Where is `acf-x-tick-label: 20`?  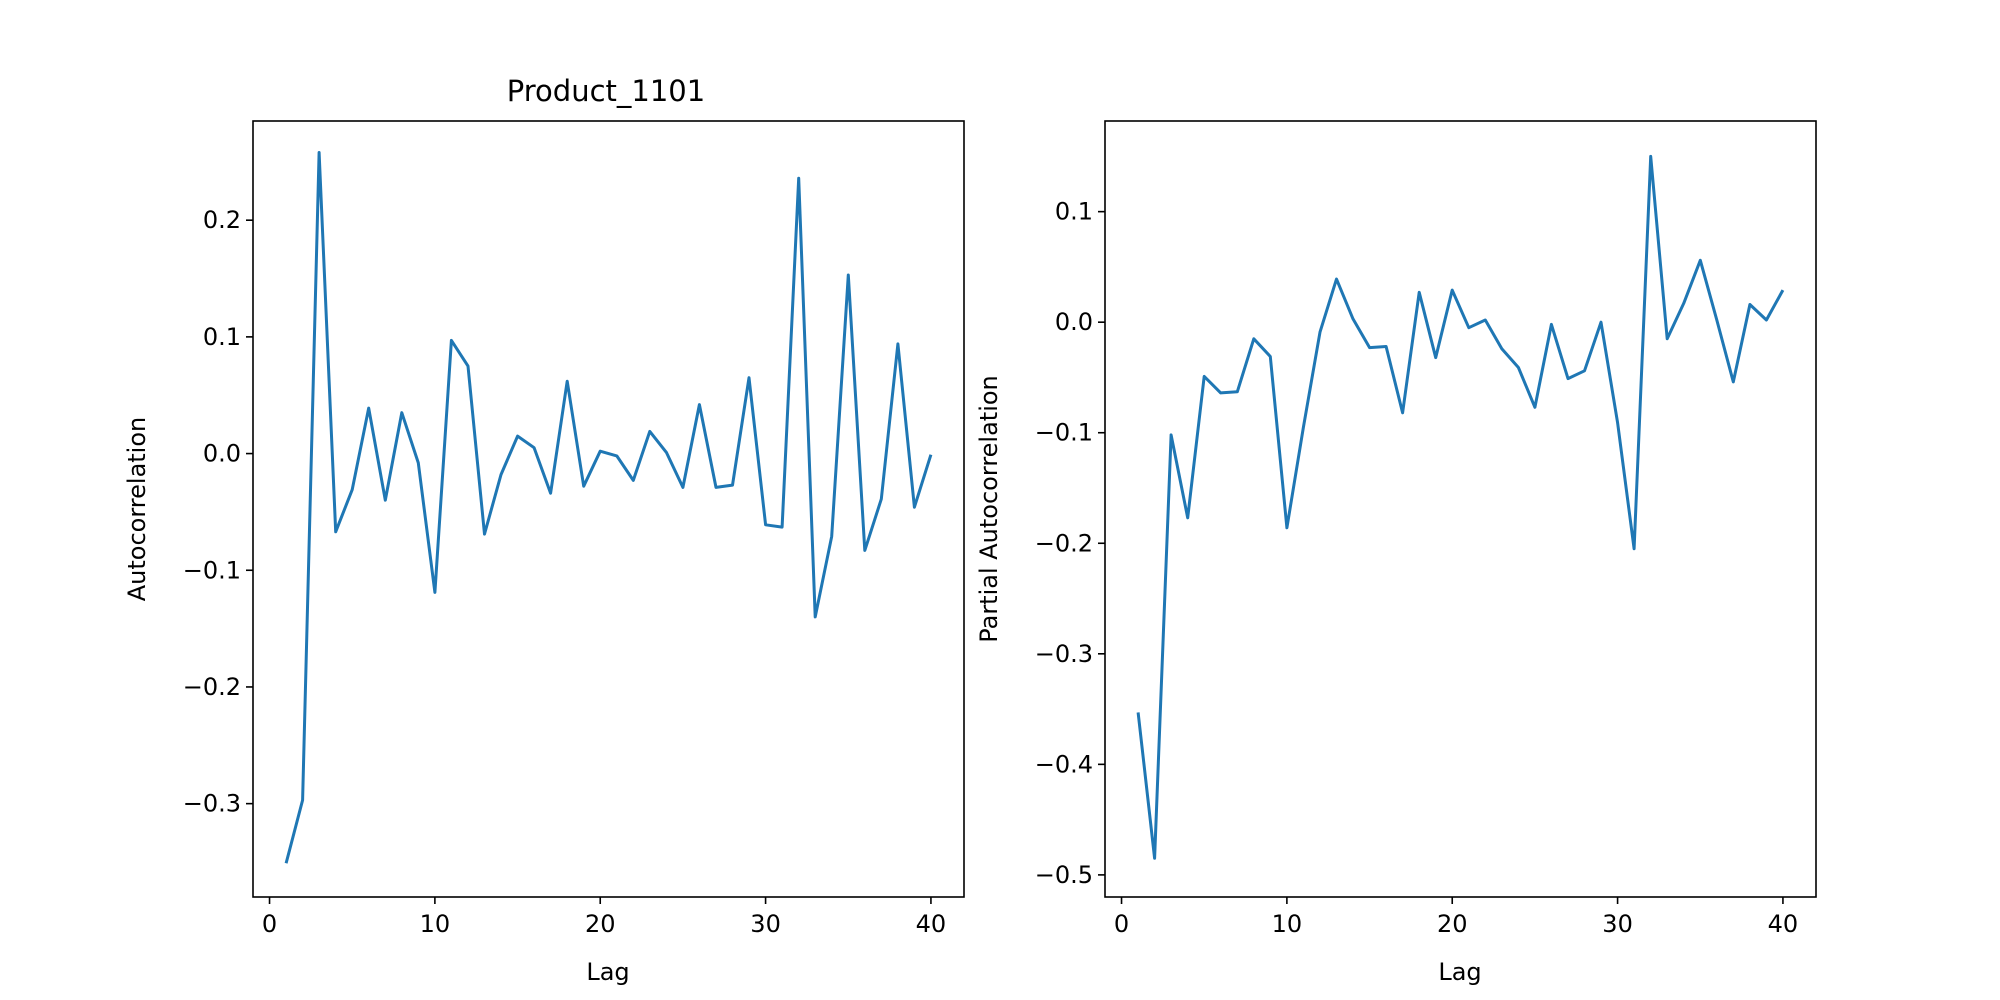
acf-x-tick-label: 20 is located at coordinates (600, 924).